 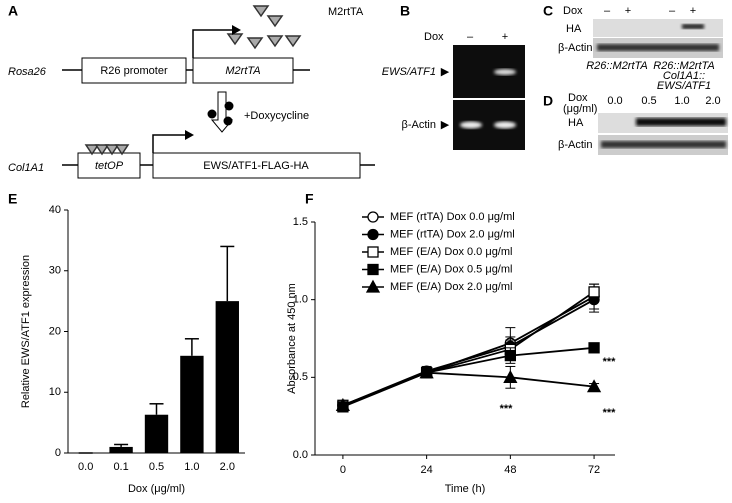 I want to click on panel-label: B, so click(x=405, y=11).